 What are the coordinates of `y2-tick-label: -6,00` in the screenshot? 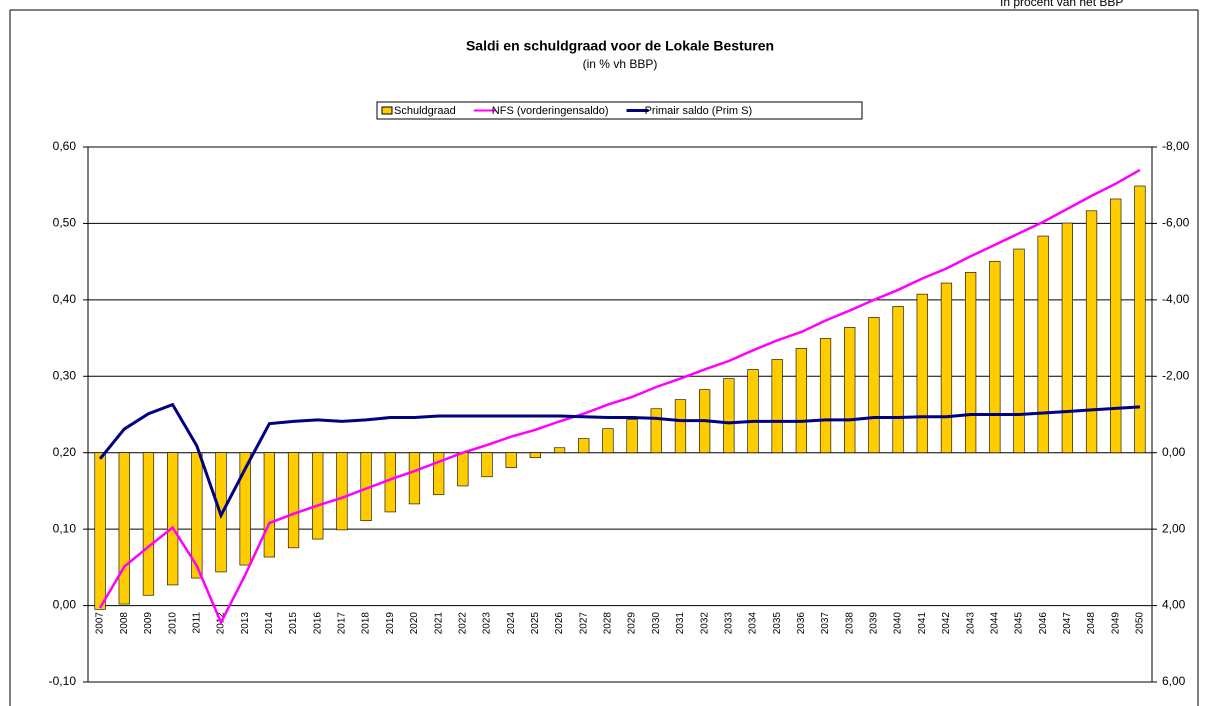 It's located at (1176, 223).